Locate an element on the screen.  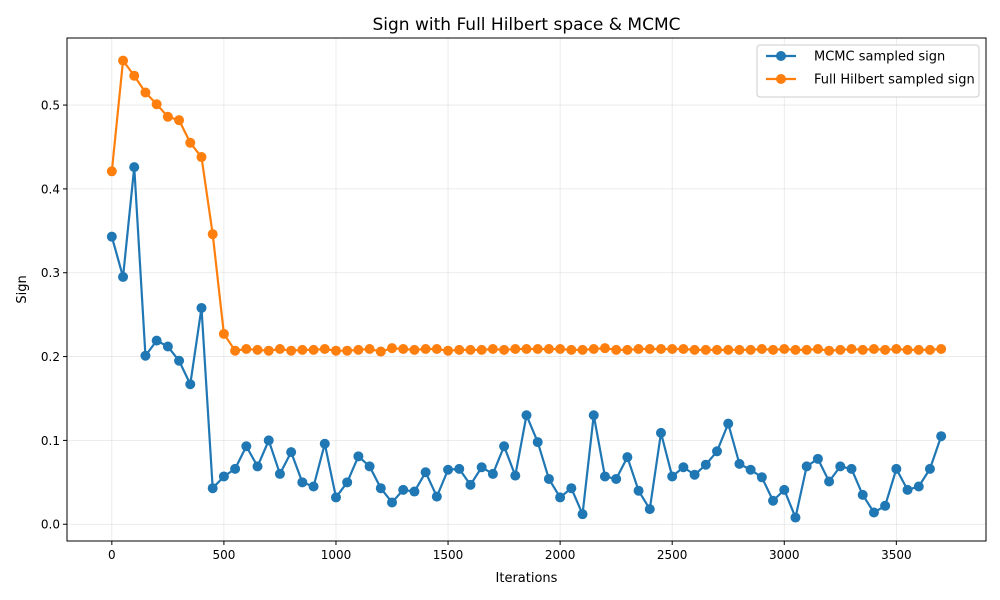
y-tick-label: 0.3 is located at coordinates (50, 273).